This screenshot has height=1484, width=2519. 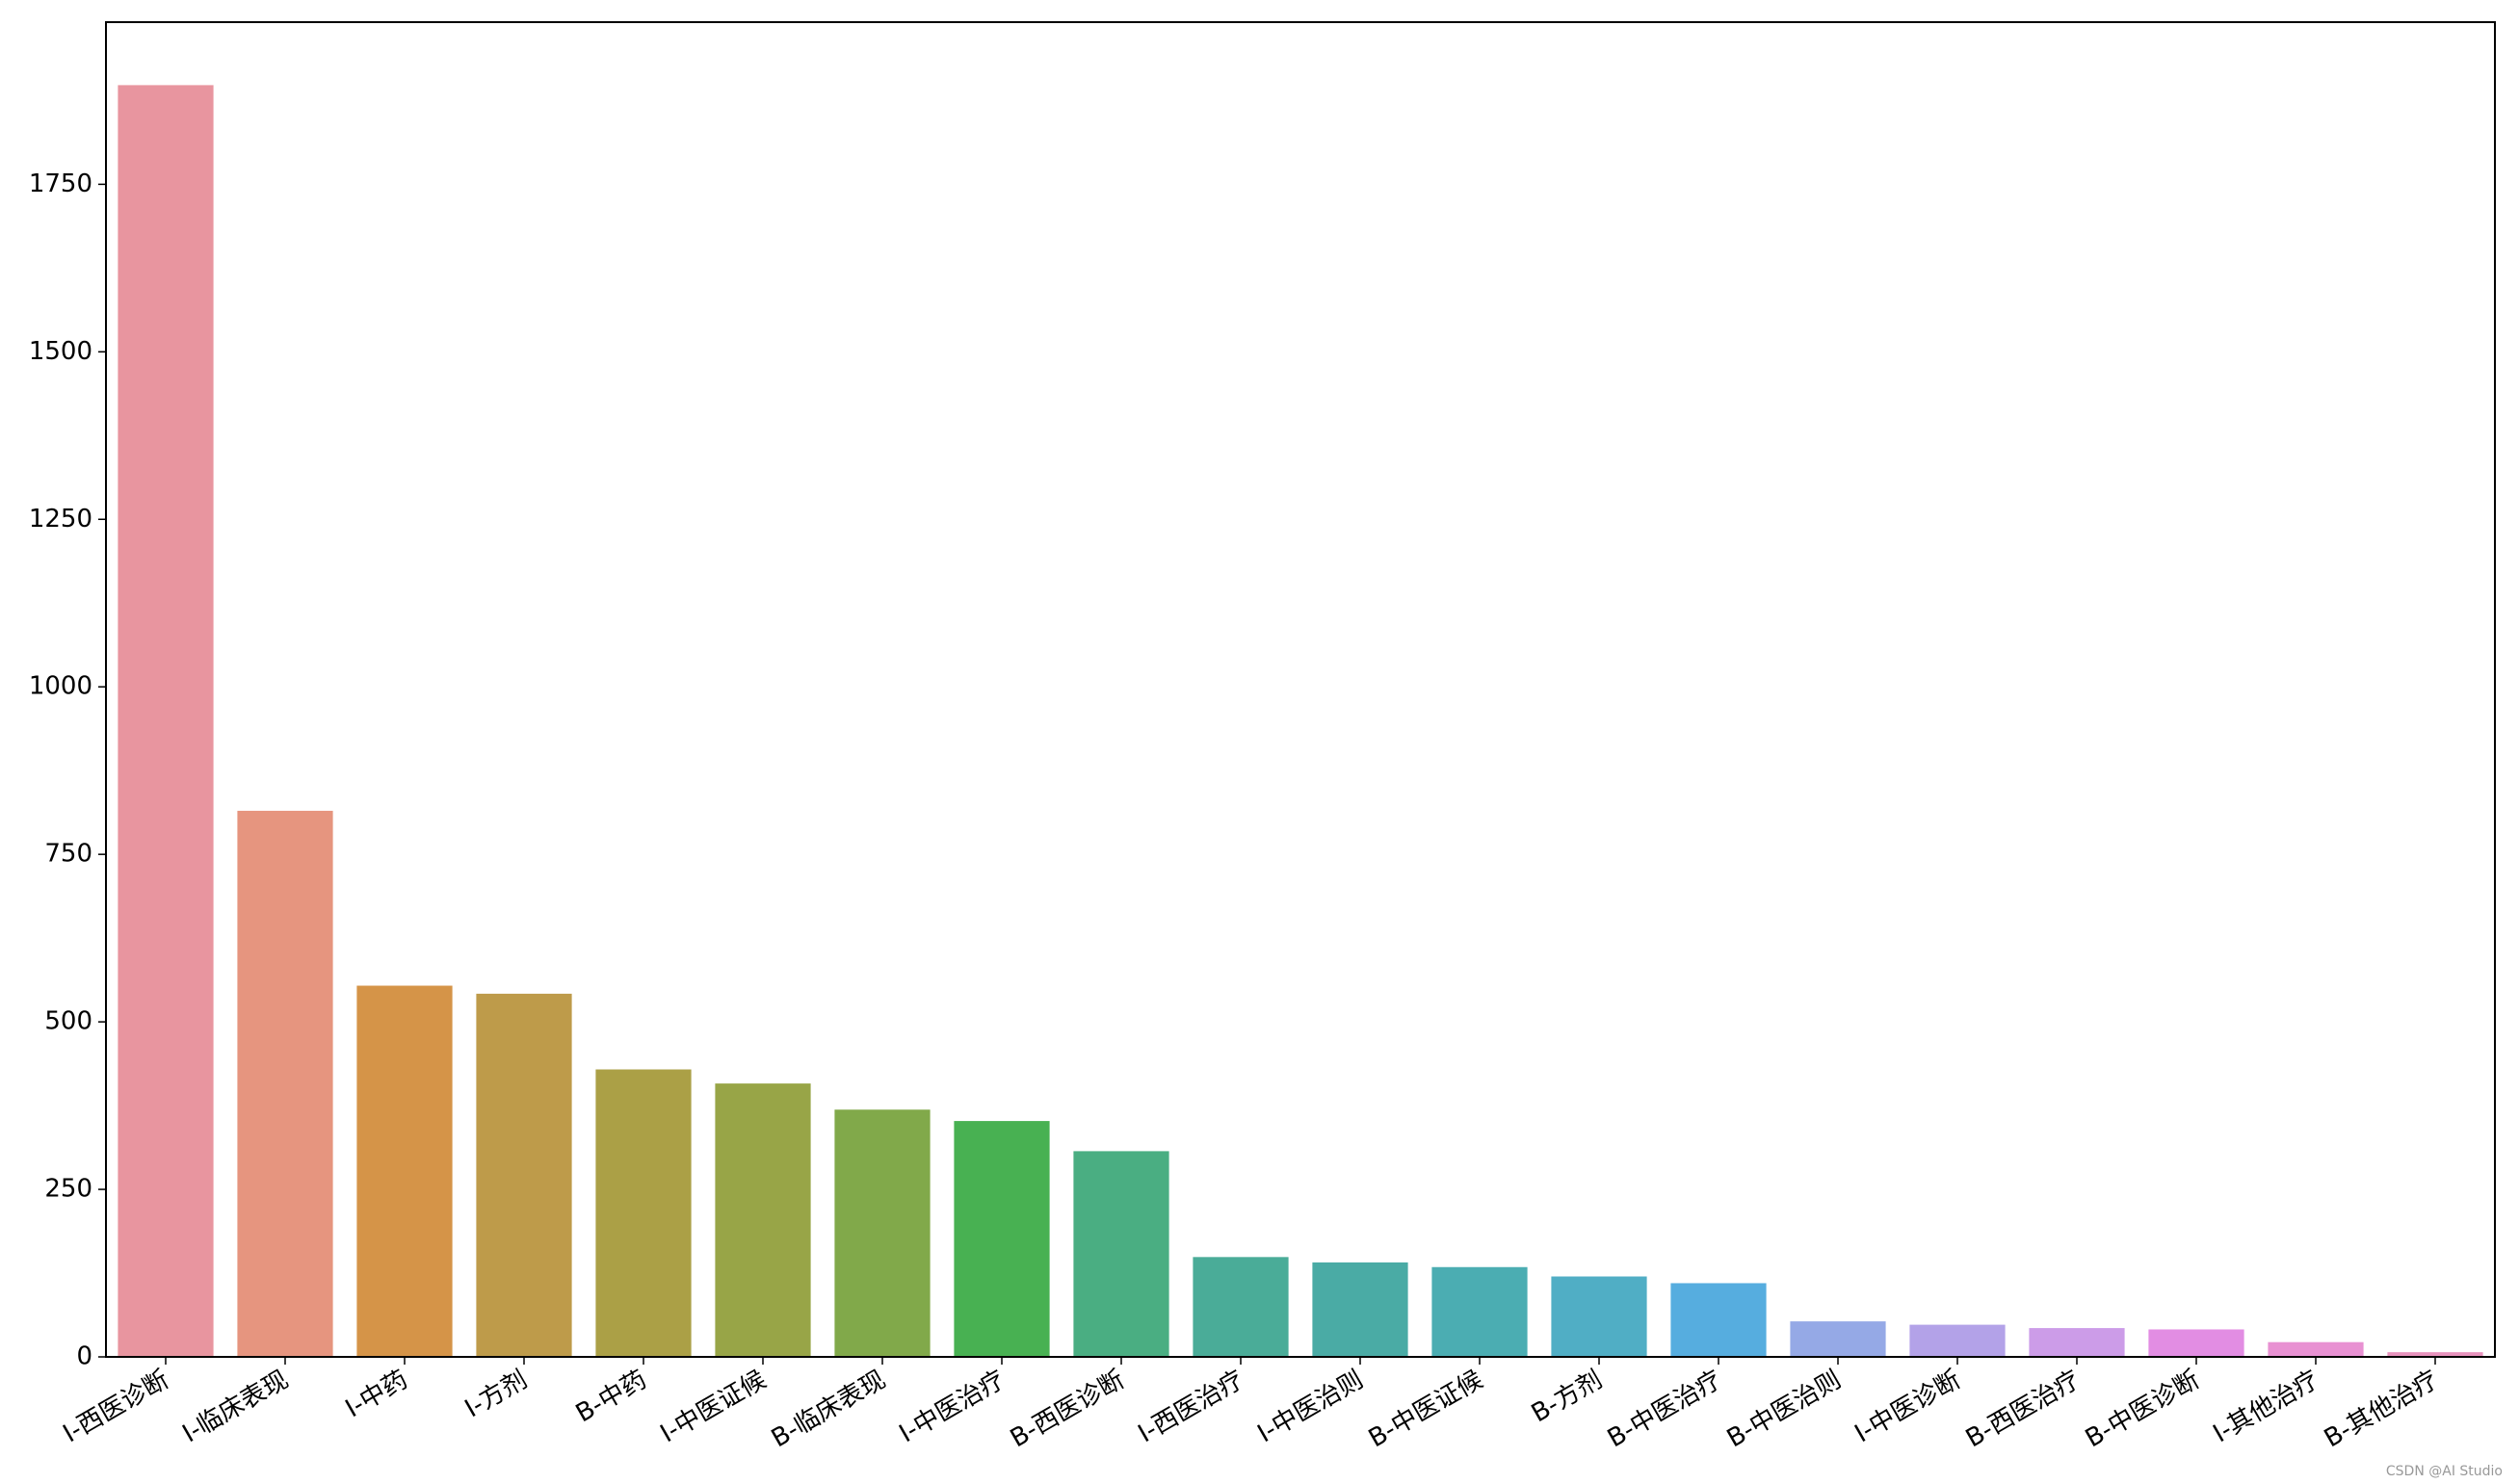 I want to click on x-tick-label: B-西医治疗, so click(x=2023, y=1410).